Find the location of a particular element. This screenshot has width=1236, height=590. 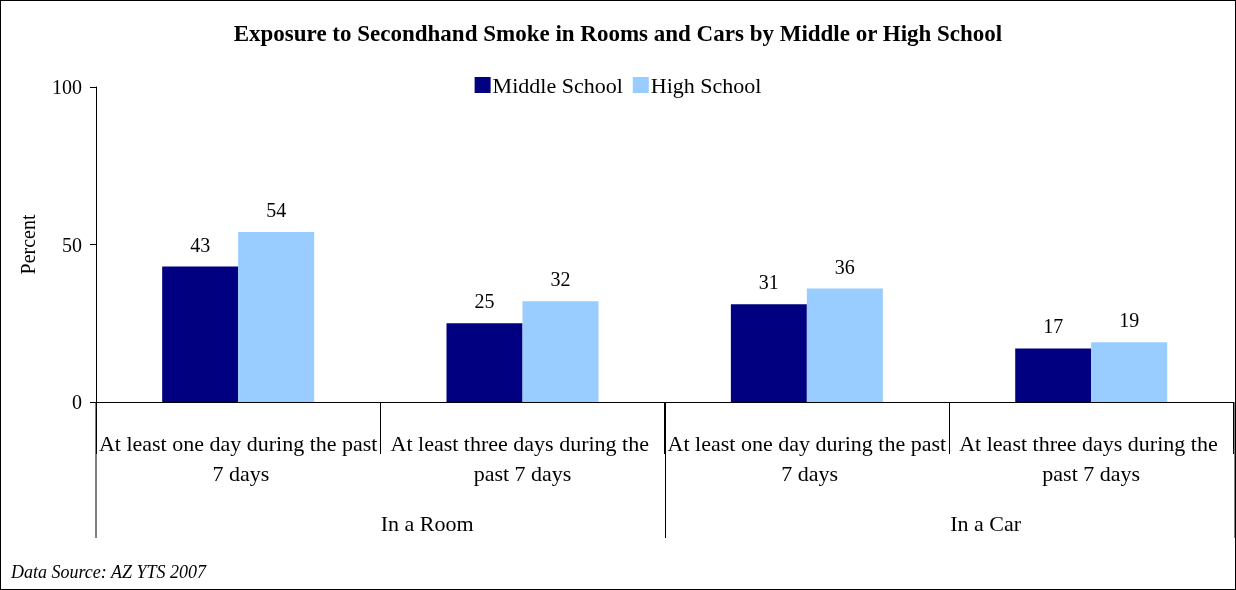

data-label: 54 is located at coordinates (276, 209).